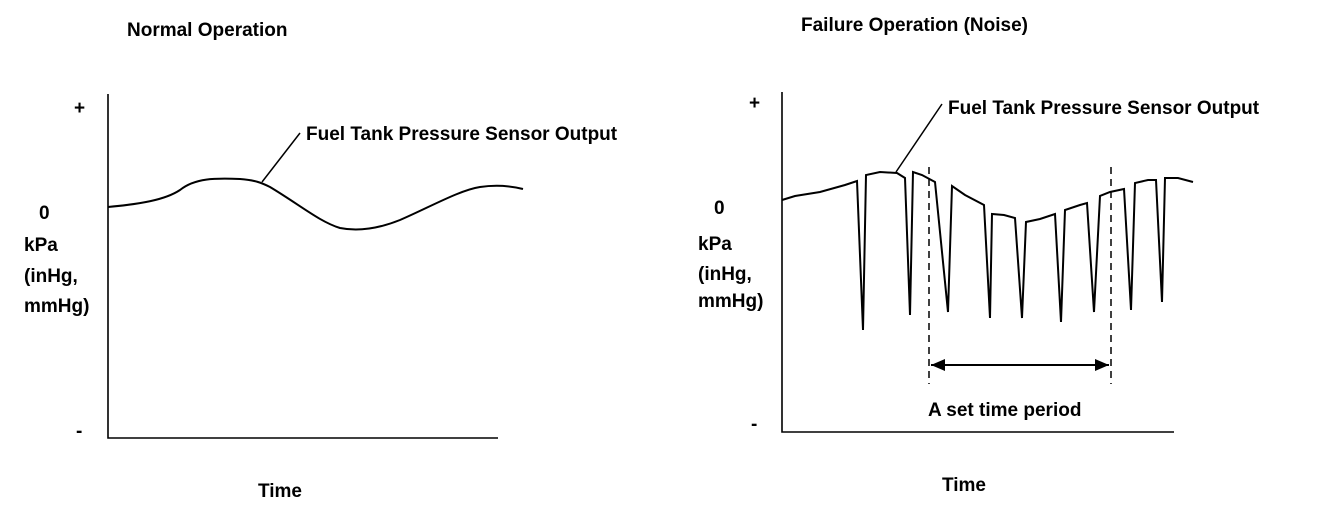 The width and height of the screenshot is (1328, 508). Describe the element at coordinates (964, 485) in the screenshot. I see `failure-x-label: Time` at that location.